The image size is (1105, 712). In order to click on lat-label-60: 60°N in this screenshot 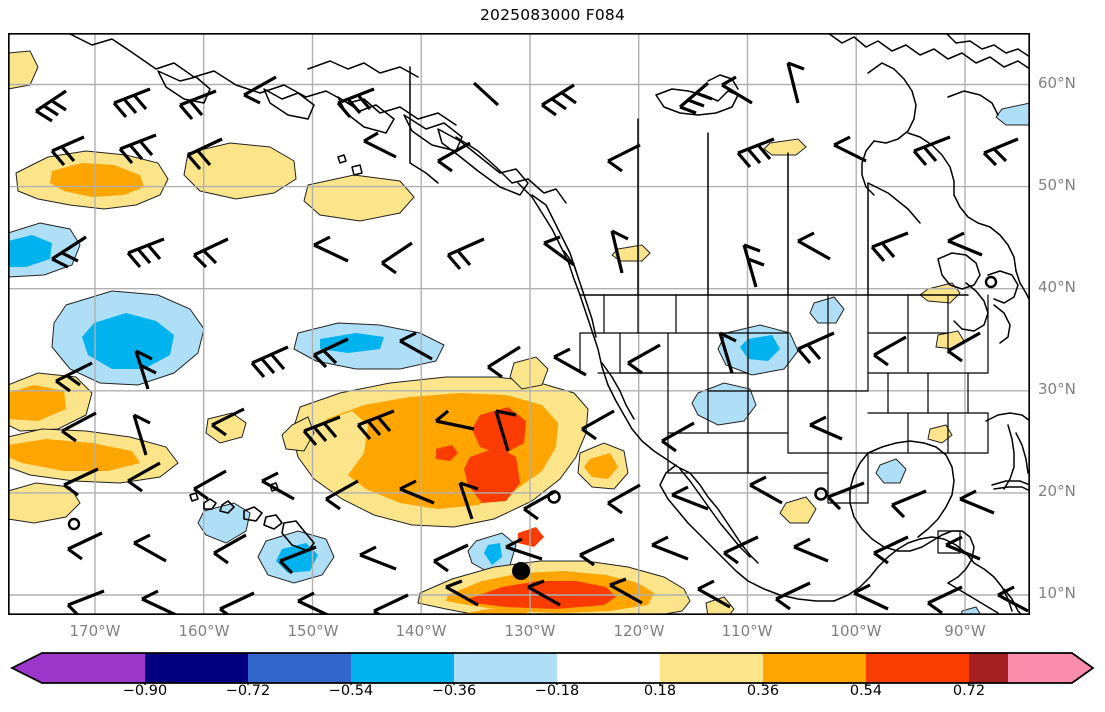, I will do `click(1057, 83)`.